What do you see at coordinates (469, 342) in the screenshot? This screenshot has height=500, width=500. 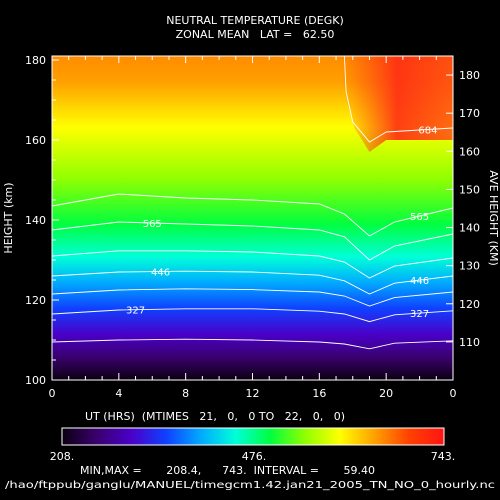 I see `y2-tick-label: 110` at bounding box center [469, 342].